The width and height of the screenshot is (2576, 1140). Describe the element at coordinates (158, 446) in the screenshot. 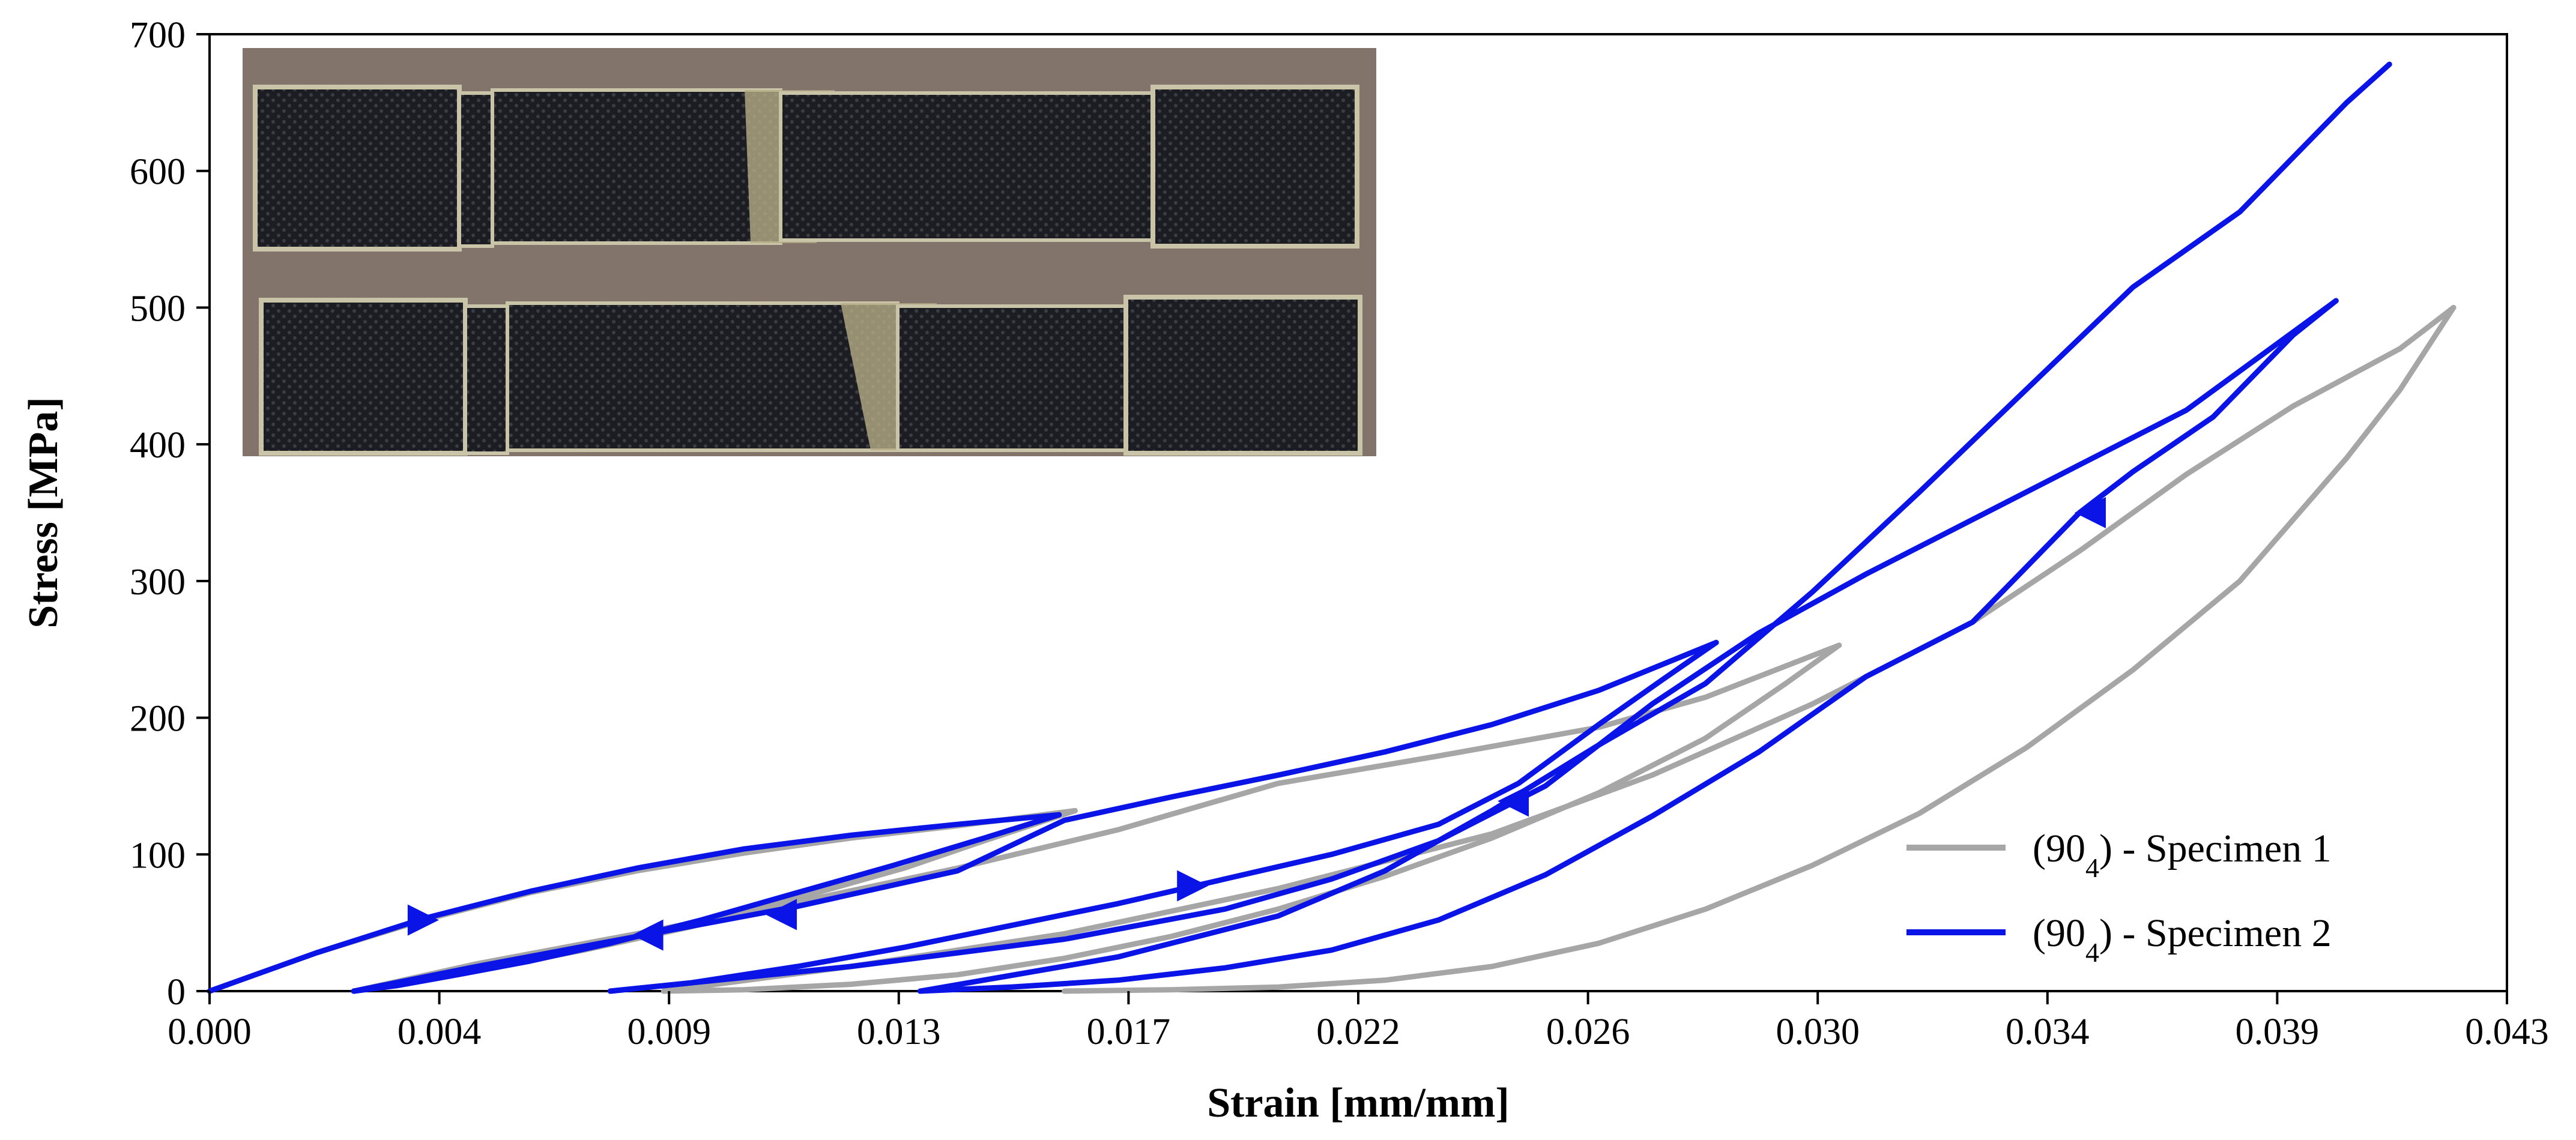

I see `y-tick-label-4: 400` at that location.